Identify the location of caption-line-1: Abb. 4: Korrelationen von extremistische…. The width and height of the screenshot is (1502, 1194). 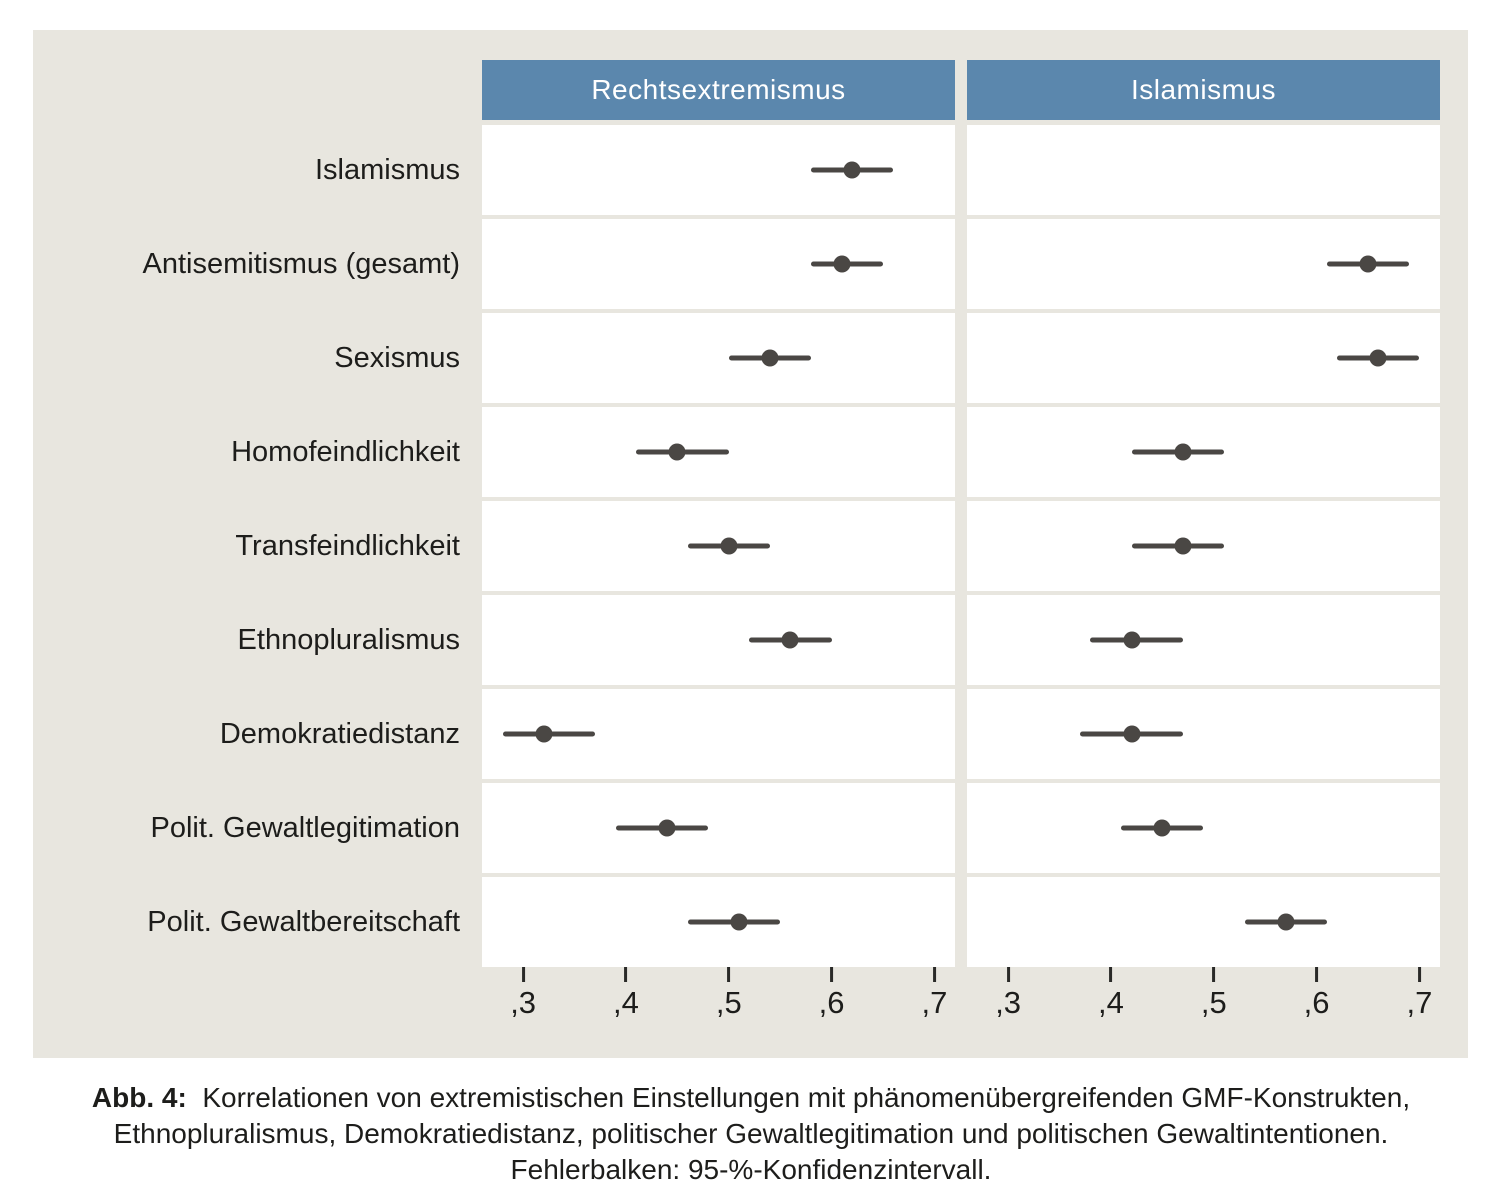
(751, 1098).